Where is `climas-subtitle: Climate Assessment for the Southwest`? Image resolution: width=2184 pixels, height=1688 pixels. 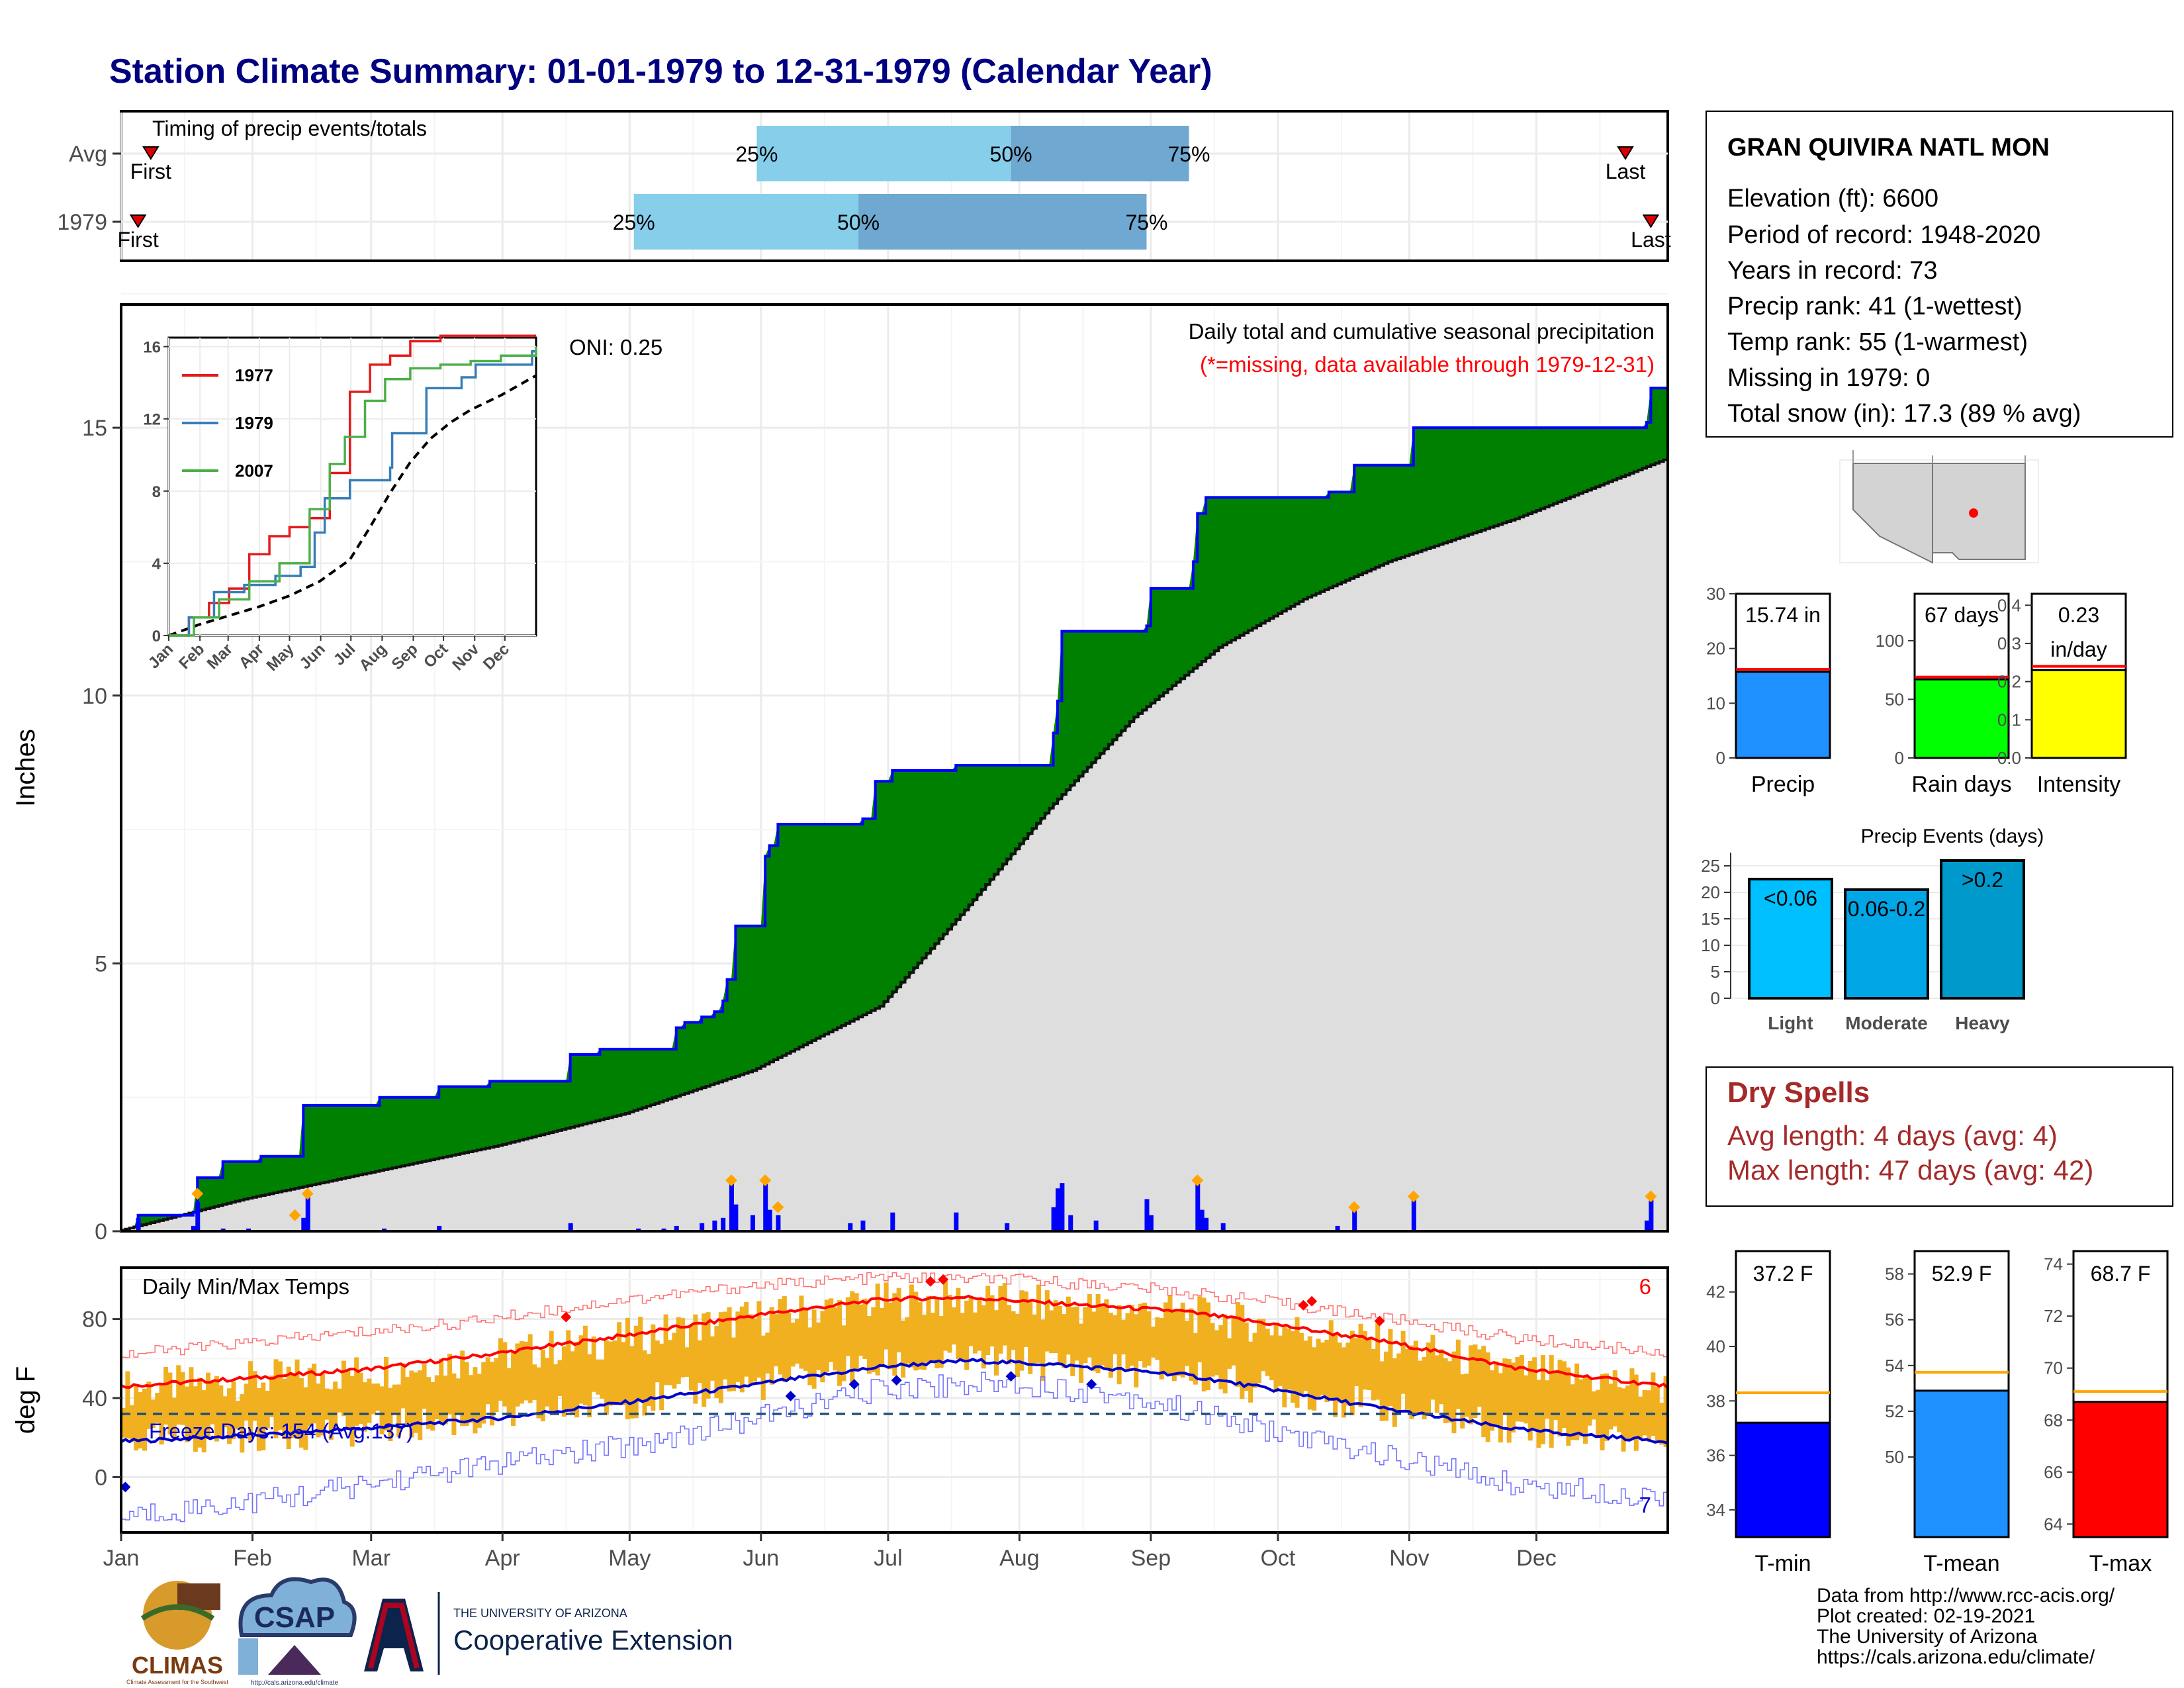 climas-subtitle: Climate Assessment for the Southwest is located at coordinates (177, 1682).